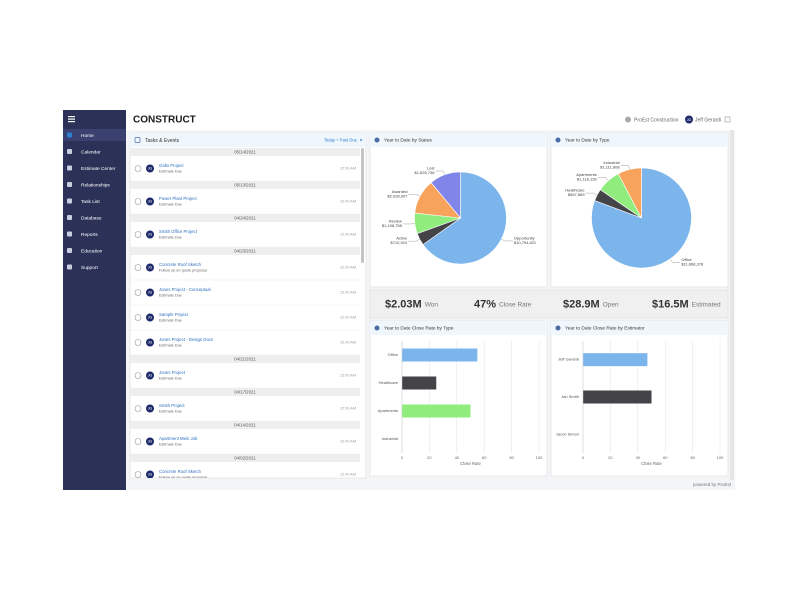 This screenshot has height=600, width=800. I want to click on task-title: Gallo Project, so click(171, 165).